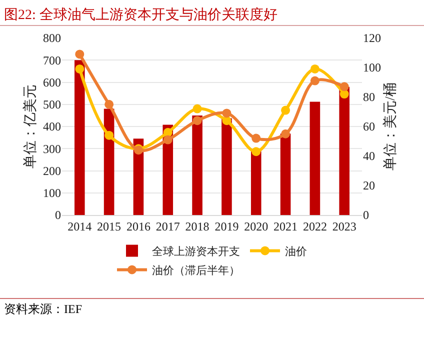 This screenshot has width=424, height=337. I want to click on y-axis-title: 单位：亿美元, so click(30, 126).